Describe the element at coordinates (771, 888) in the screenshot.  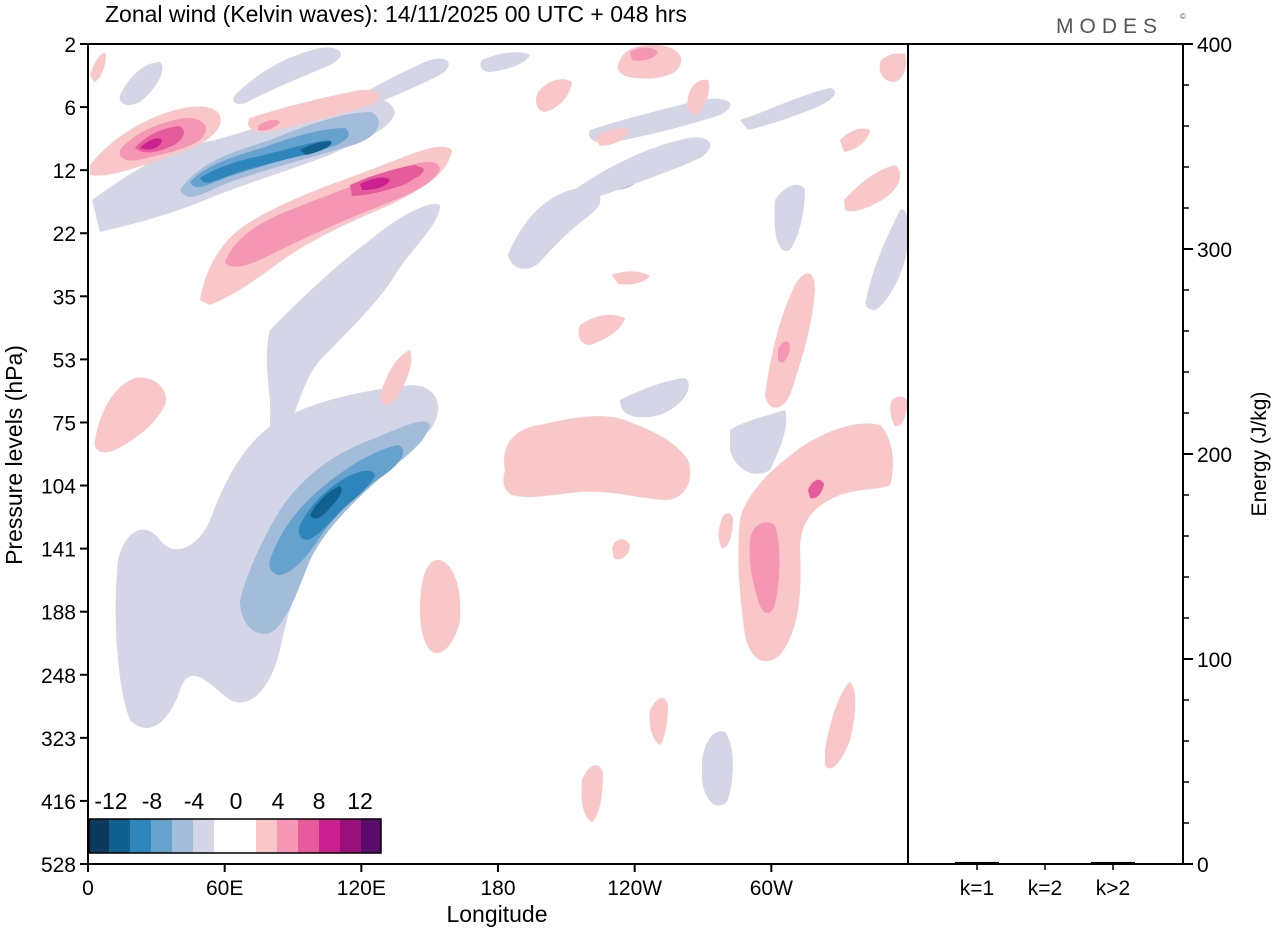
I see `x-tick-label: 60W` at that location.